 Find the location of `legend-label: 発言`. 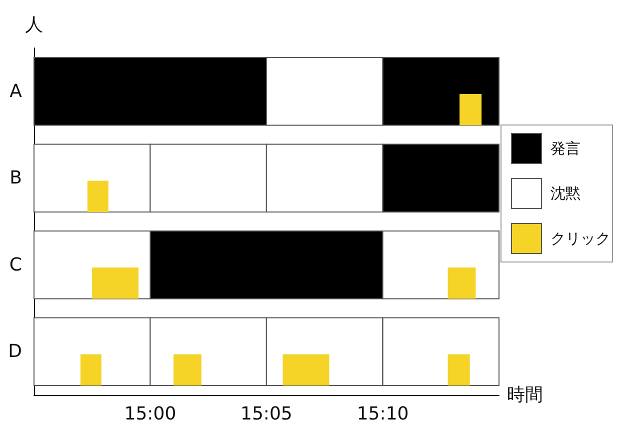

legend-label: 発言 is located at coordinates (565, 149).